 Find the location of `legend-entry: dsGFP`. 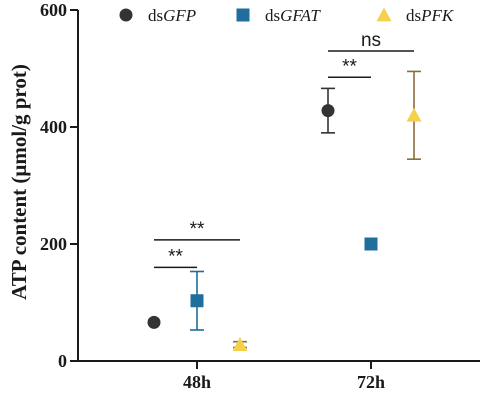

legend-entry: dsGFP is located at coordinates (172, 15).